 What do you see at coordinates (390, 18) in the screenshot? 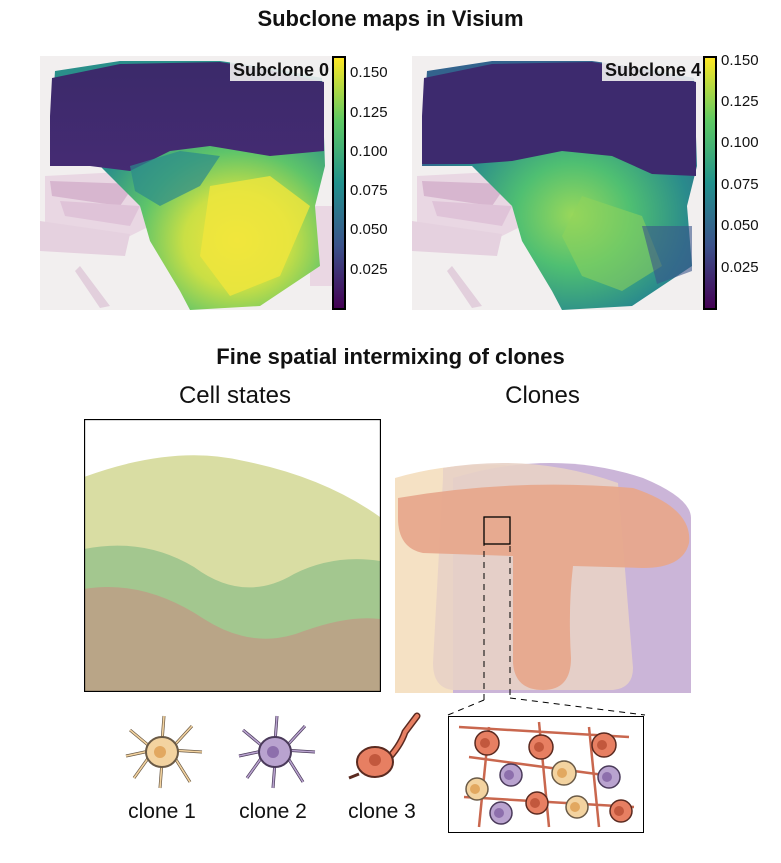
I see `section-title-subclone-maps: Subclone maps in Visium` at bounding box center [390, 18].